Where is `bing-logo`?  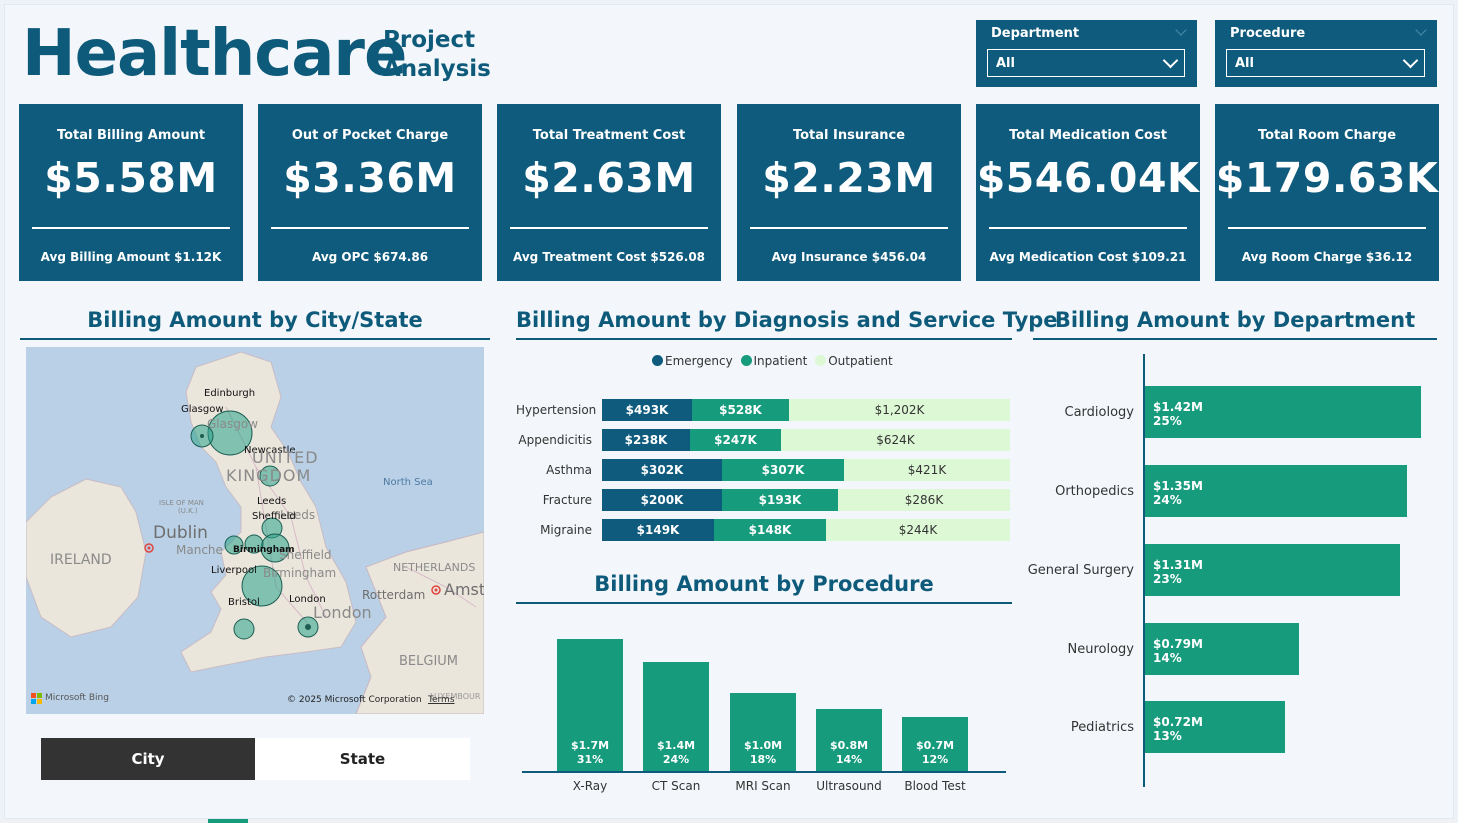 bing-logo is located at coordinates (36, 698).